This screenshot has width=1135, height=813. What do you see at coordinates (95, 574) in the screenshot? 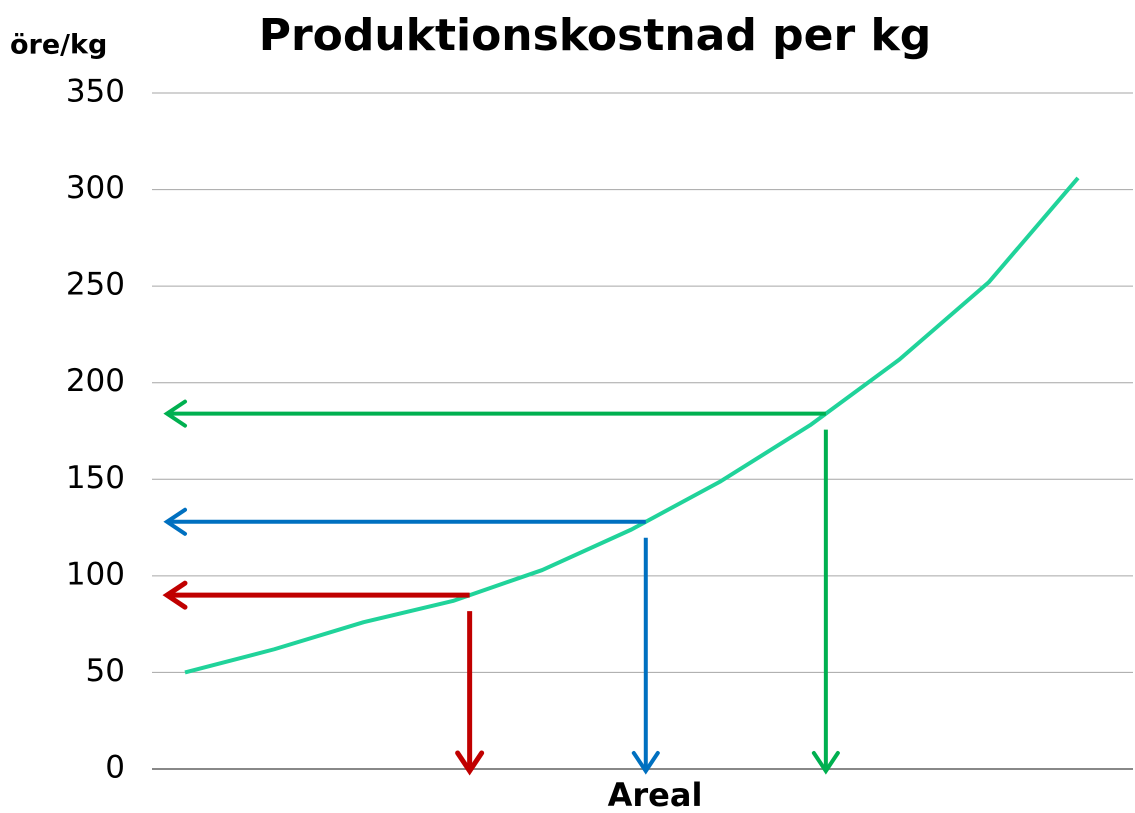
I see `y-tick-label: 100` at bounding box center [95, 574].